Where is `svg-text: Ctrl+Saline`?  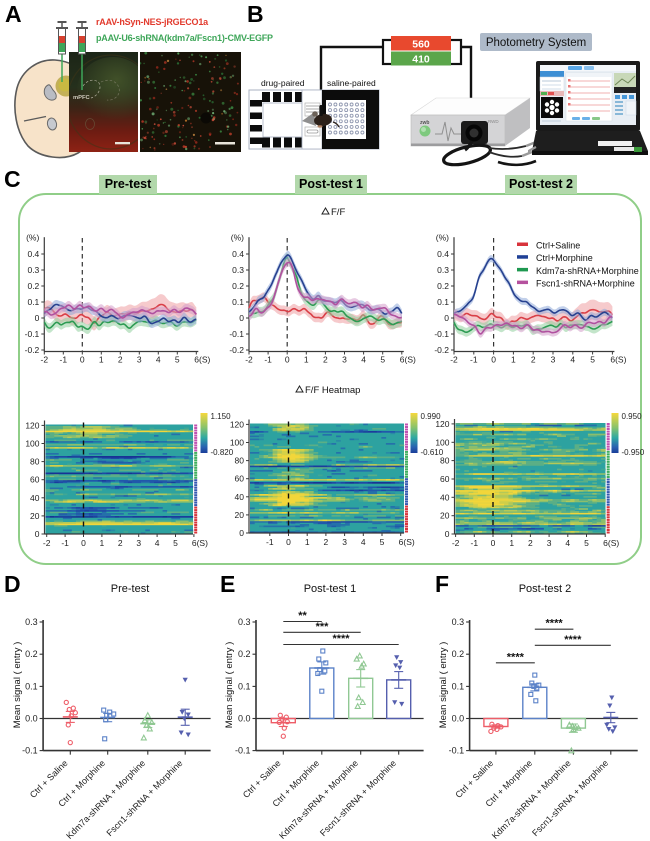 svg-text: Ctrl+Saline is located at coordinates (558, 246).